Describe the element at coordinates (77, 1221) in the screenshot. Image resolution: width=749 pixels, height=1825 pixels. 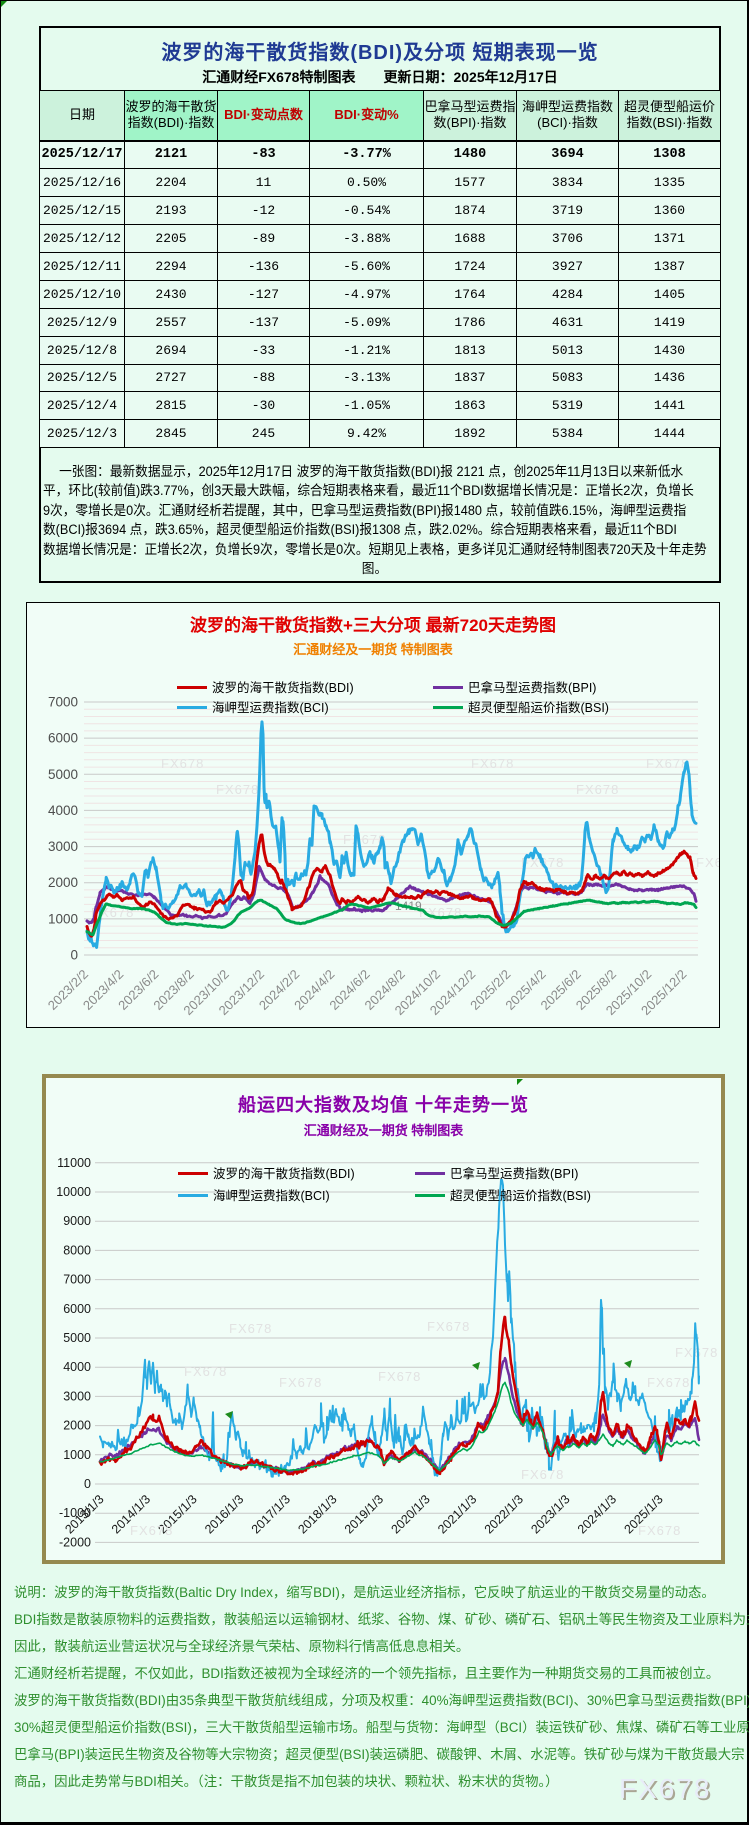
I see `svg-text: 9000` at that location.